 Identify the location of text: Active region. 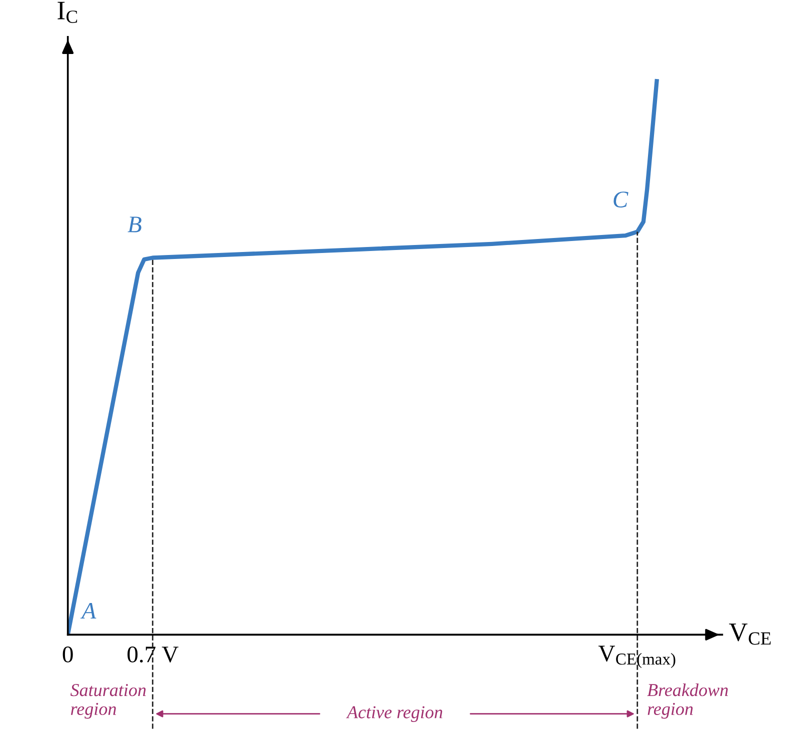
(394, 714).